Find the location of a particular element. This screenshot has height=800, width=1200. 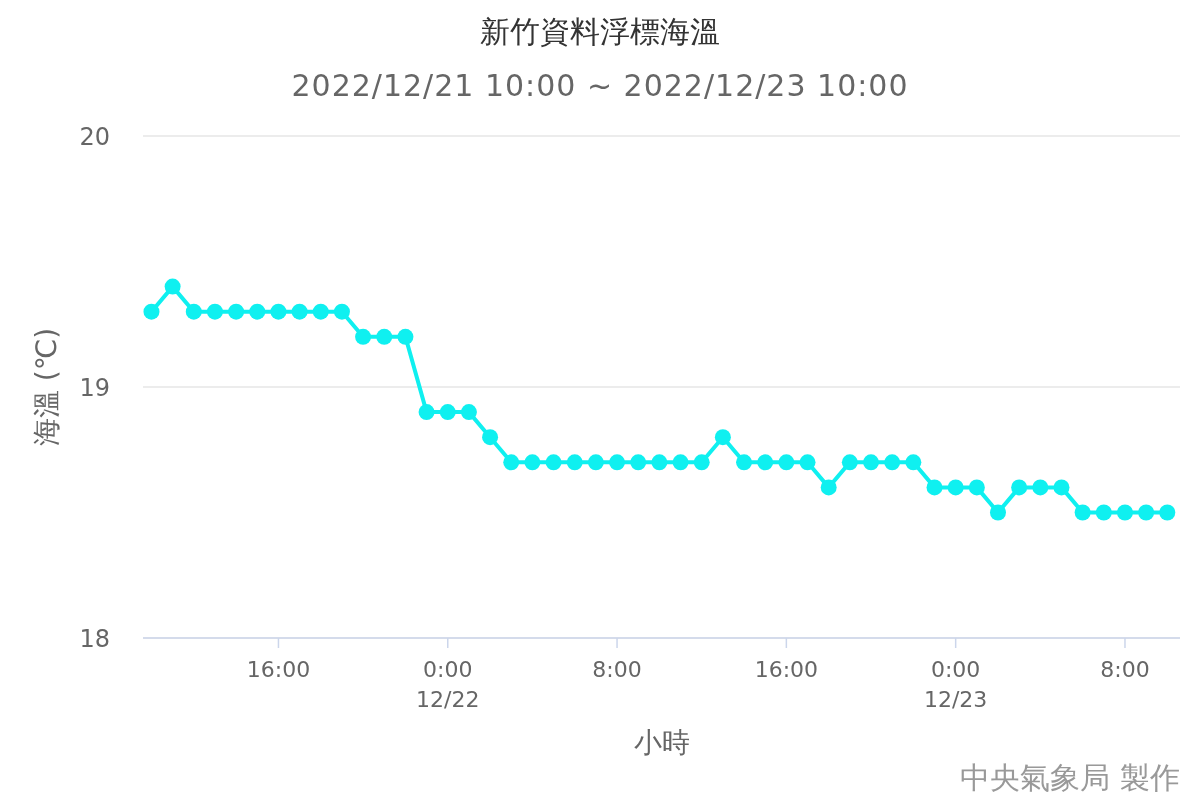

y-tick-label: 18 is located at coordinates (94, 639).